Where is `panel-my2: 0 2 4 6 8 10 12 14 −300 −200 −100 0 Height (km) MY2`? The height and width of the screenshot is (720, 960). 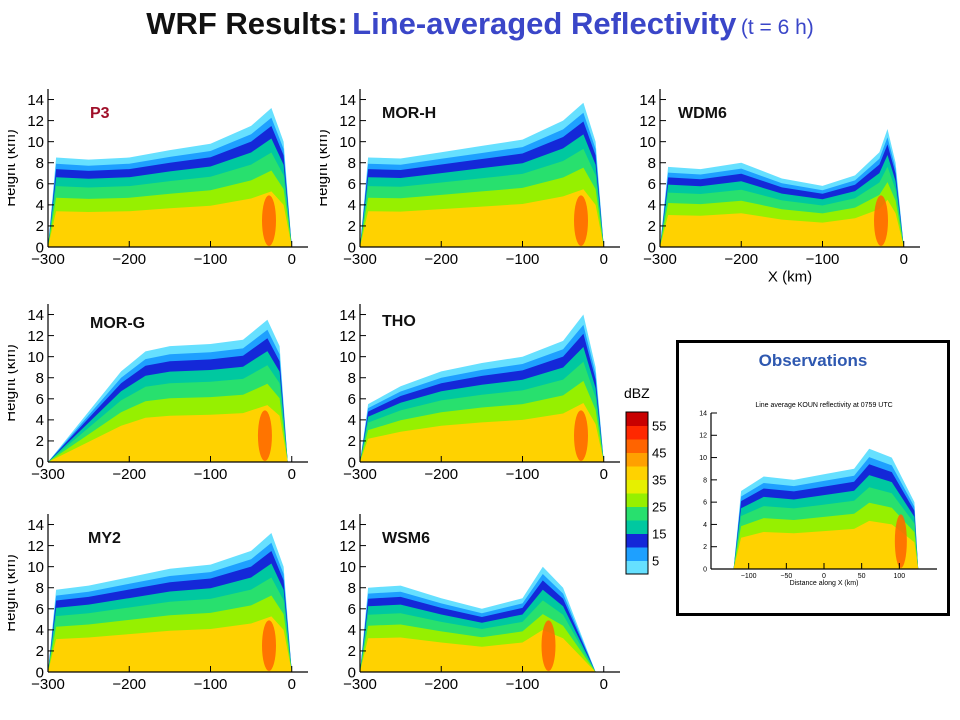
panel-my2: 0 2 4 6 8 10 12 14 −300 −200 −100 0 Height (km) MY2 is located at coordinates (165, 610).